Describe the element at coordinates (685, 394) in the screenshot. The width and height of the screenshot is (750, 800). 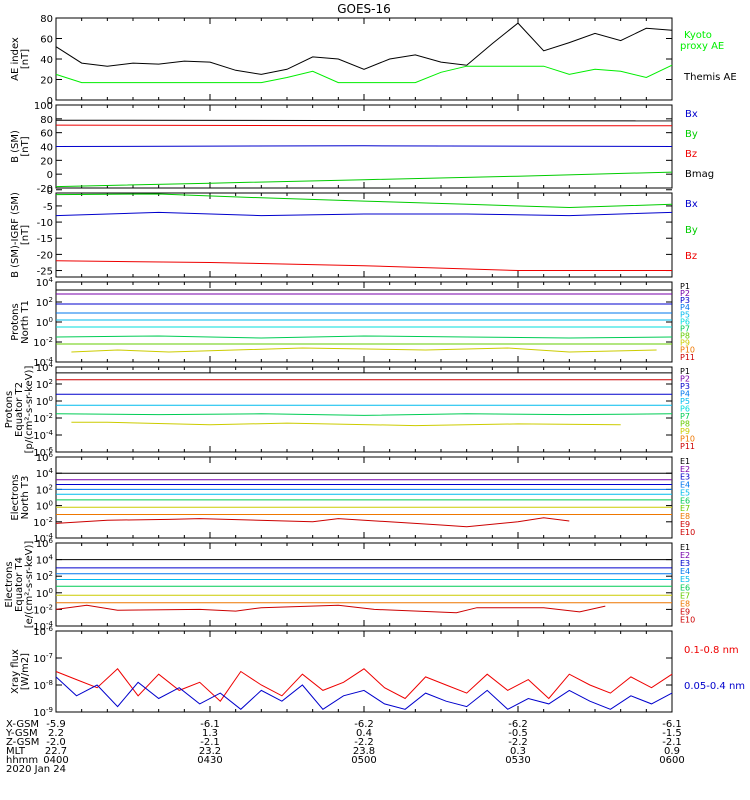
I see `legend-item: P4` at that location.